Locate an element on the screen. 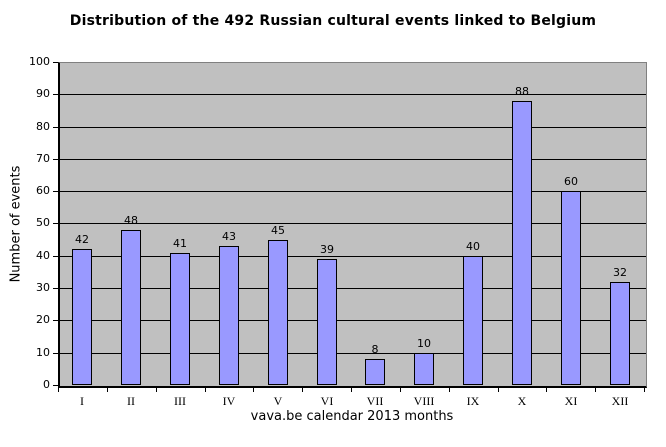  bar-value-label-X: 88 is located at coordinates (522, 91).